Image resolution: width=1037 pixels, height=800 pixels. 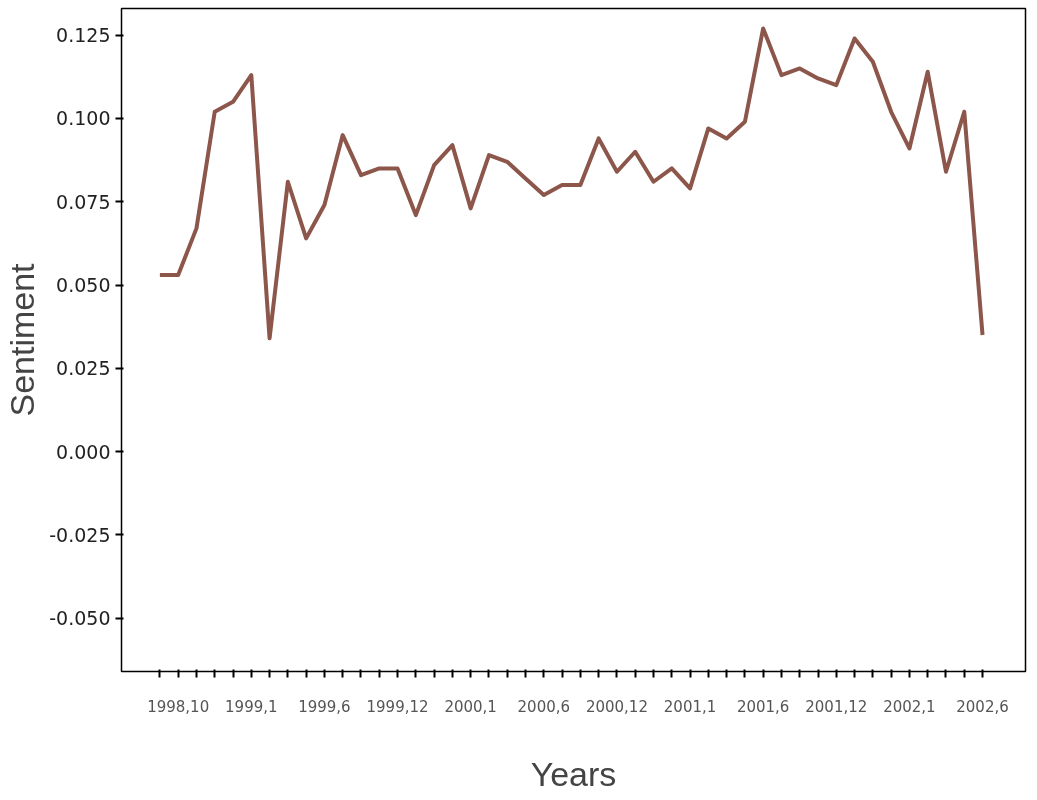 I want to click on x-tick-label: 2001,1, so click(x=690, y=706).